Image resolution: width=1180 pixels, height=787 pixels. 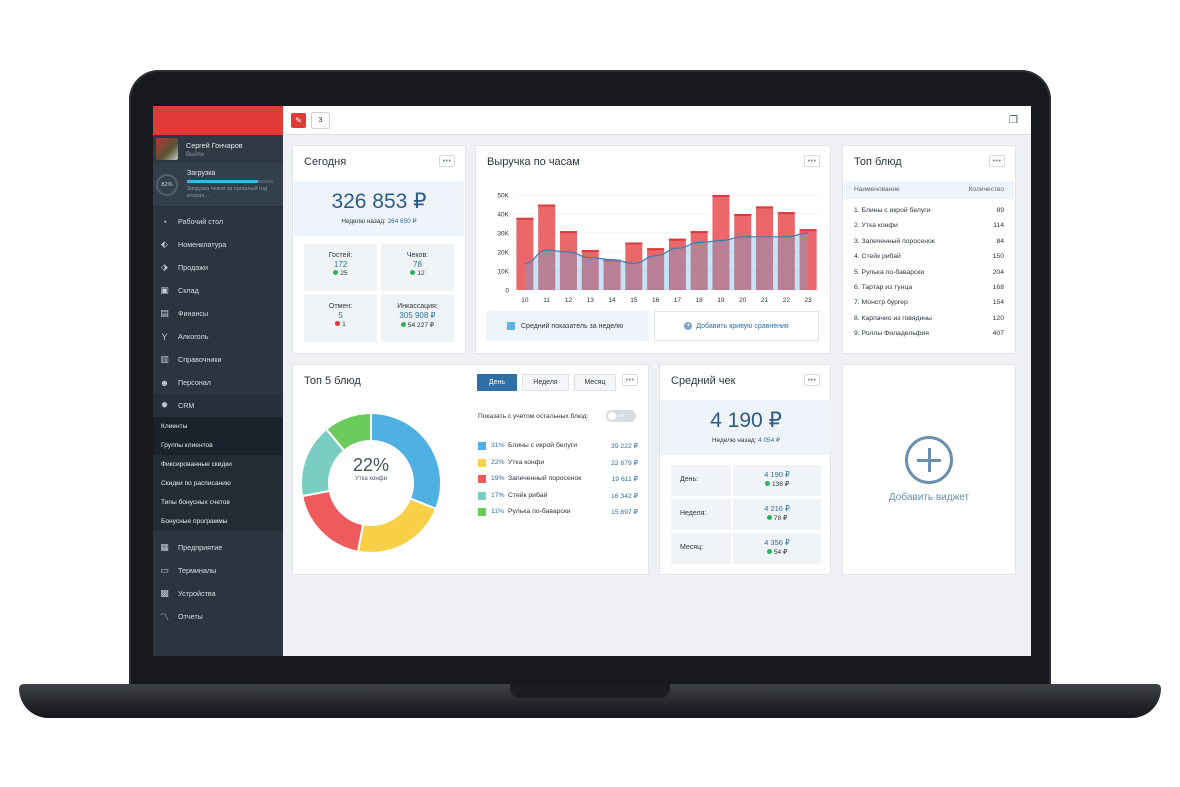 I want to click on table-row: 9. Роллы Филадельфия 407, so click(x=929, y=334).